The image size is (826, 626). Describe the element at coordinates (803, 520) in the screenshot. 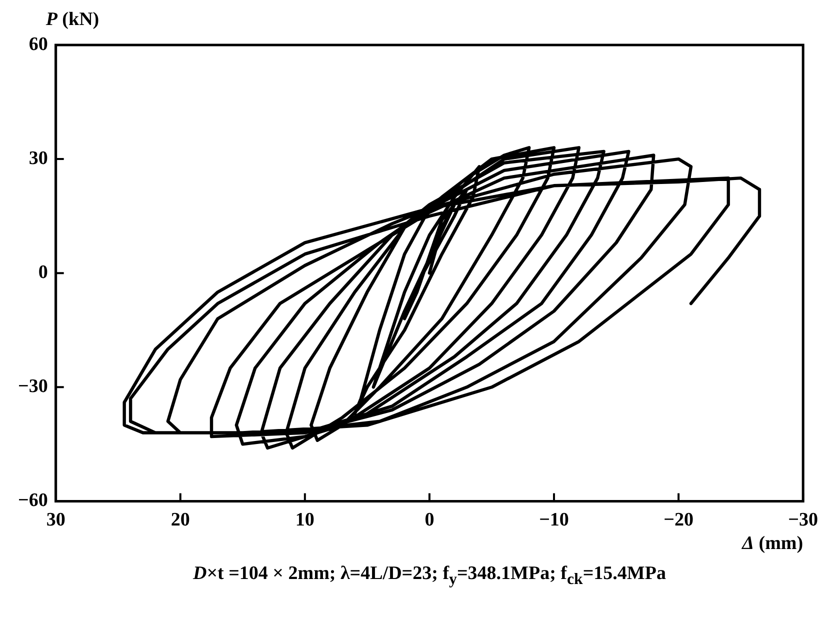

I see `x-tick-label: −30` at that location.